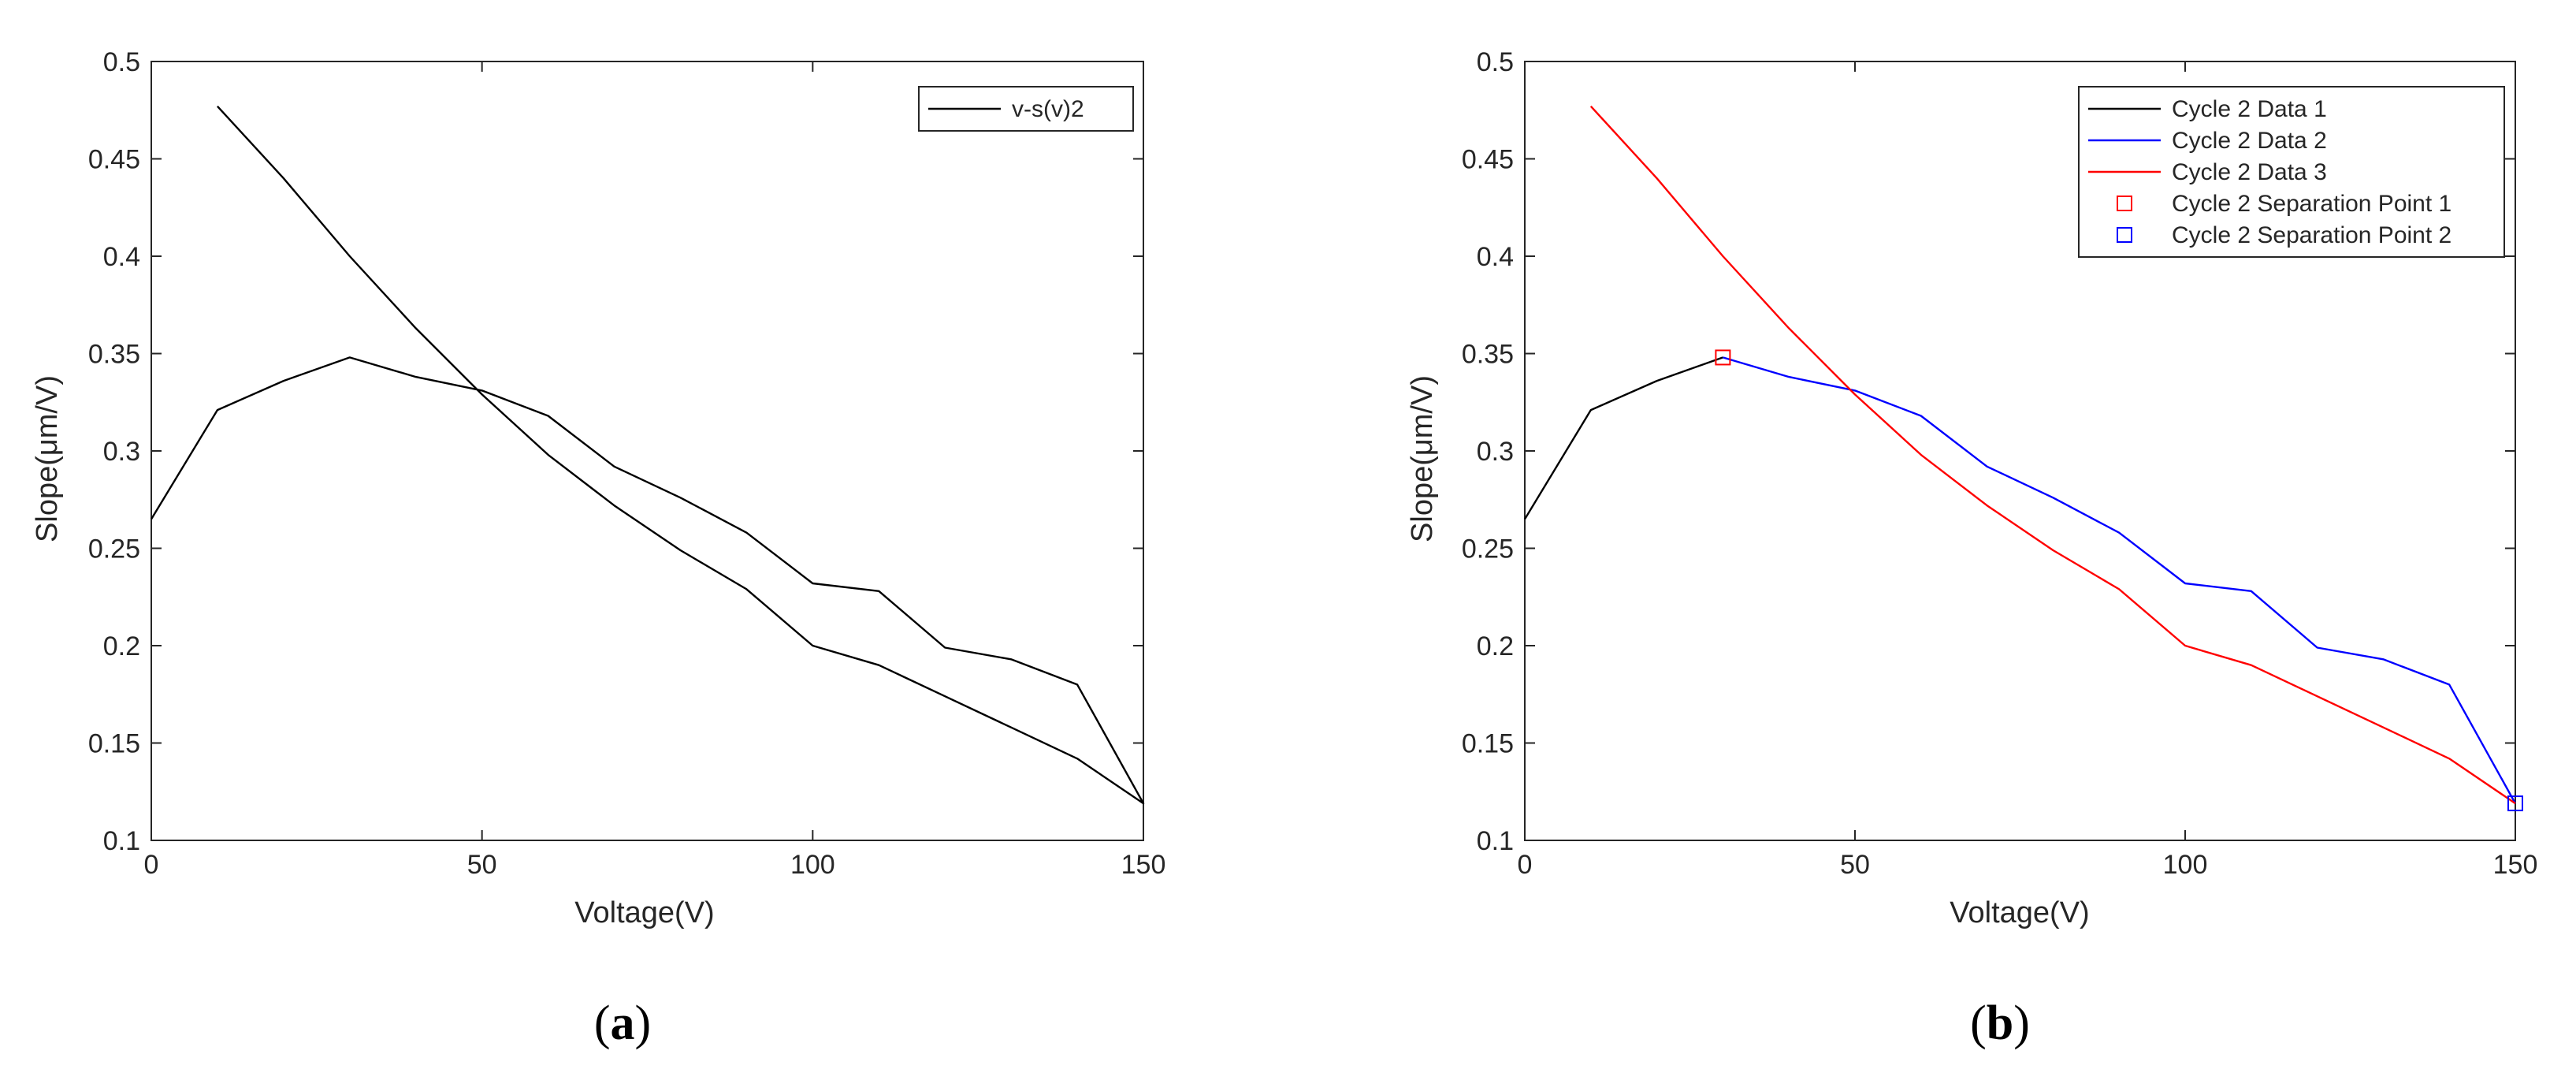 The height and width of the screenshot is (1069, 2576). I want to click on panel-label: (b), so click(2000, 1023).